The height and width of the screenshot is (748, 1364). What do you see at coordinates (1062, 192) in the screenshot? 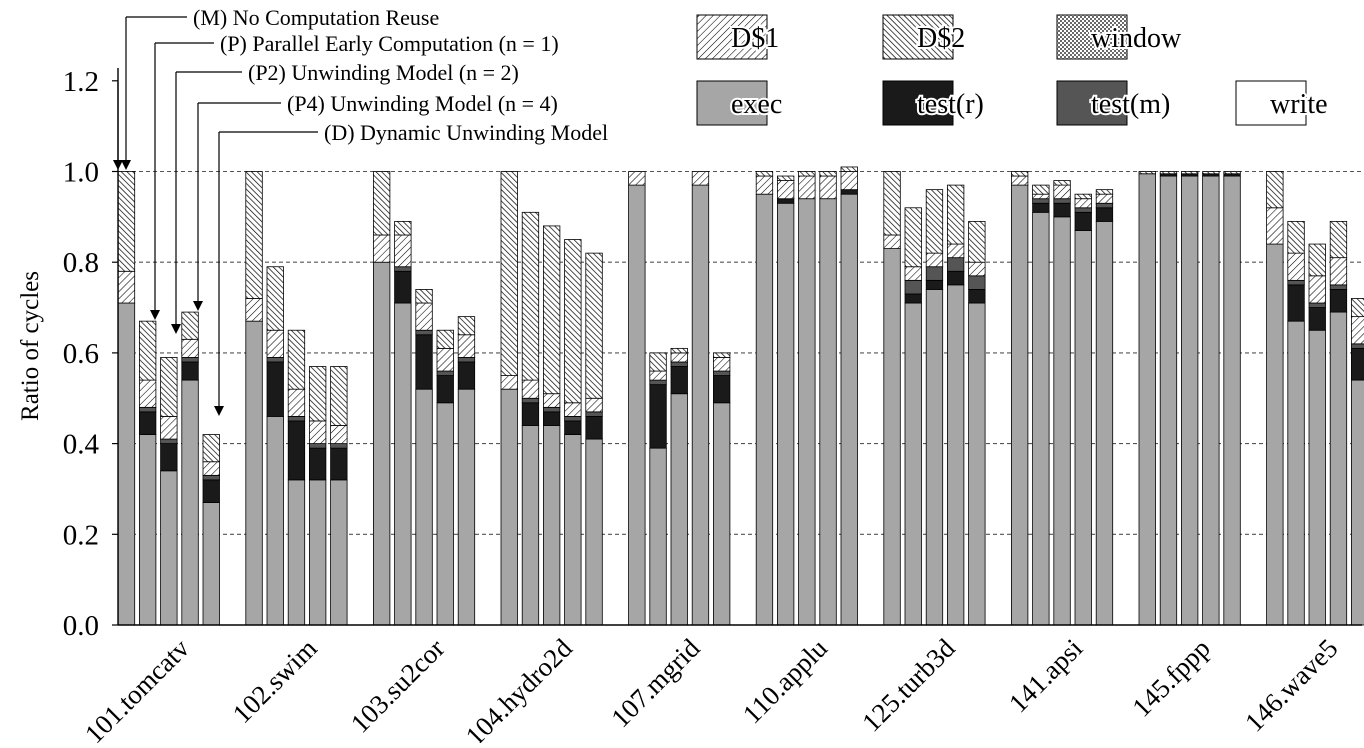
I see `bar-141-apsi-p2-ds1` at bounding box center [1062, 192].